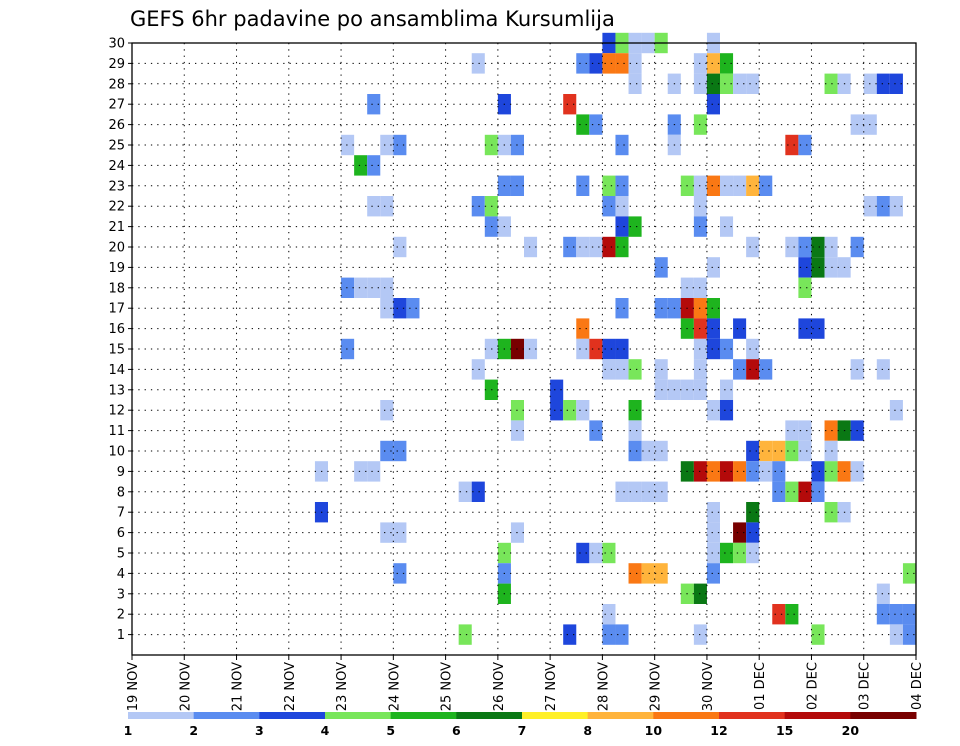 This screenshot has width=960, height=746. Describe the element at coordinates (116, 411) in the screenshot. I see `y-tick-label: 12` at that location.